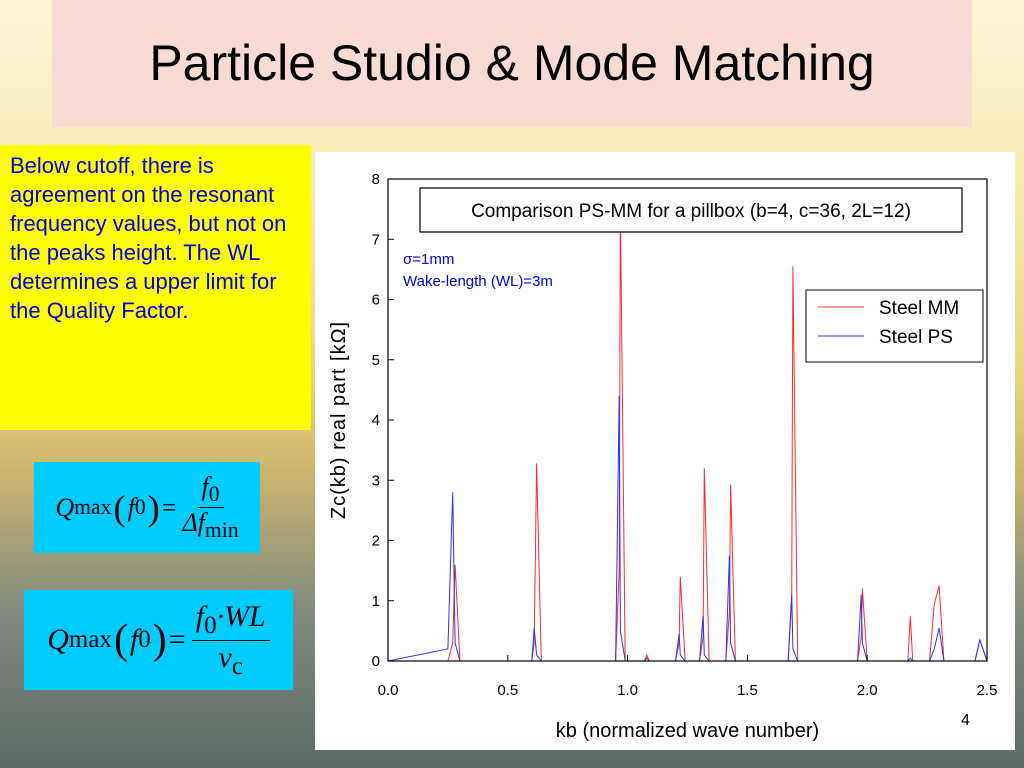 This screenshot has width=1024, height=768. What do you see at coordinates (376, 601) in the screenshot?
I see `y-tick-label: 1` at bounding box center [376, 601].